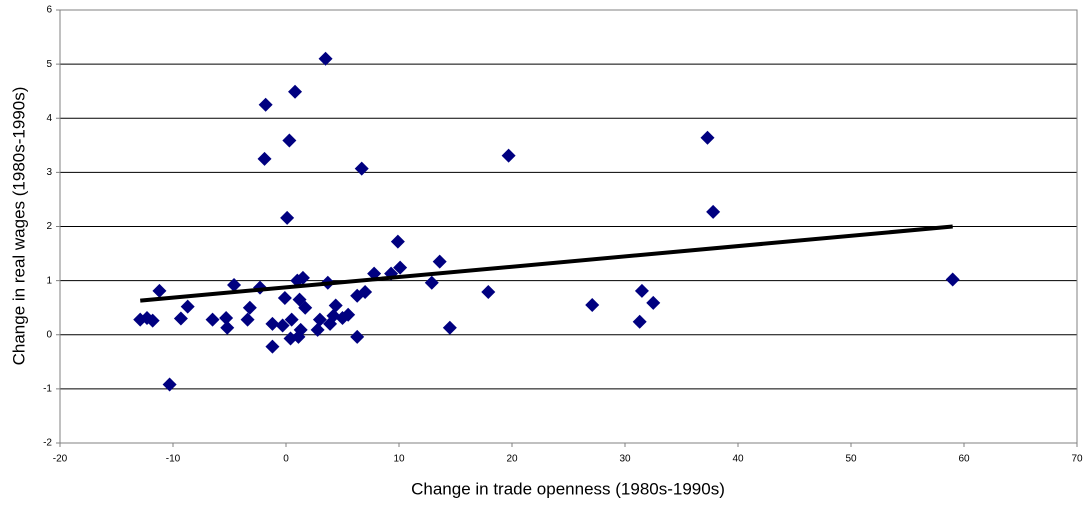 This screenshot has height=506, width=1089. I want to click on x-tick-label: 50, so click(851, 459).